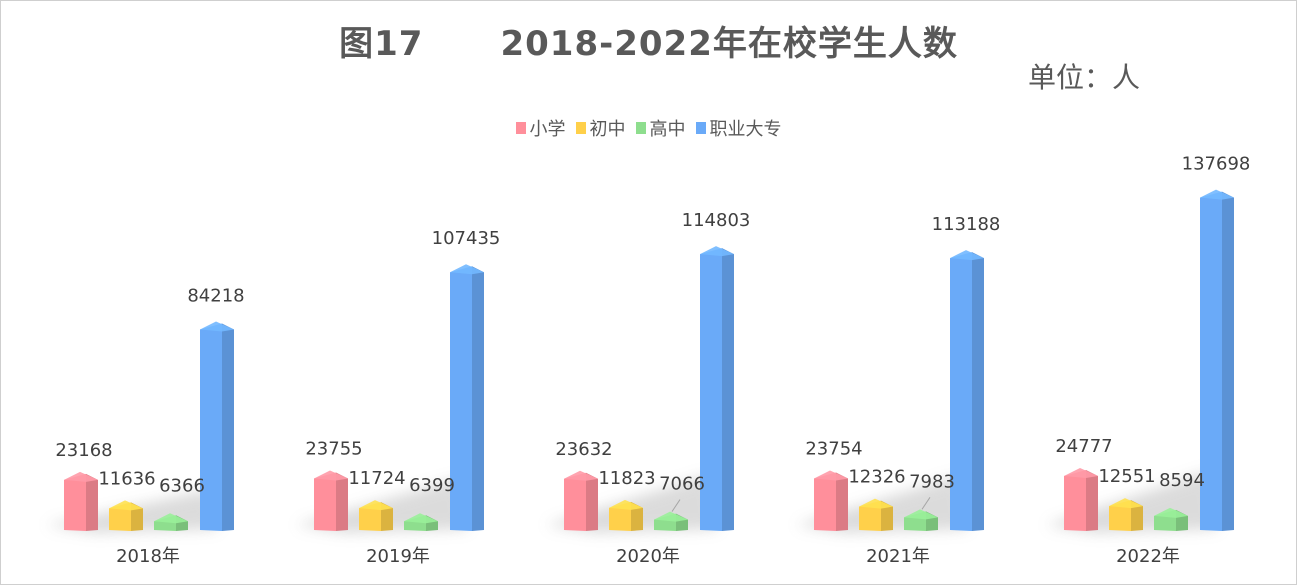 Image resolution: width=1297 pixels, height=585 pixels. What do you see at coordinates (640, 128) in the screenshot?
I see `legend-swatch-senior` at bounding box center [640, 128].